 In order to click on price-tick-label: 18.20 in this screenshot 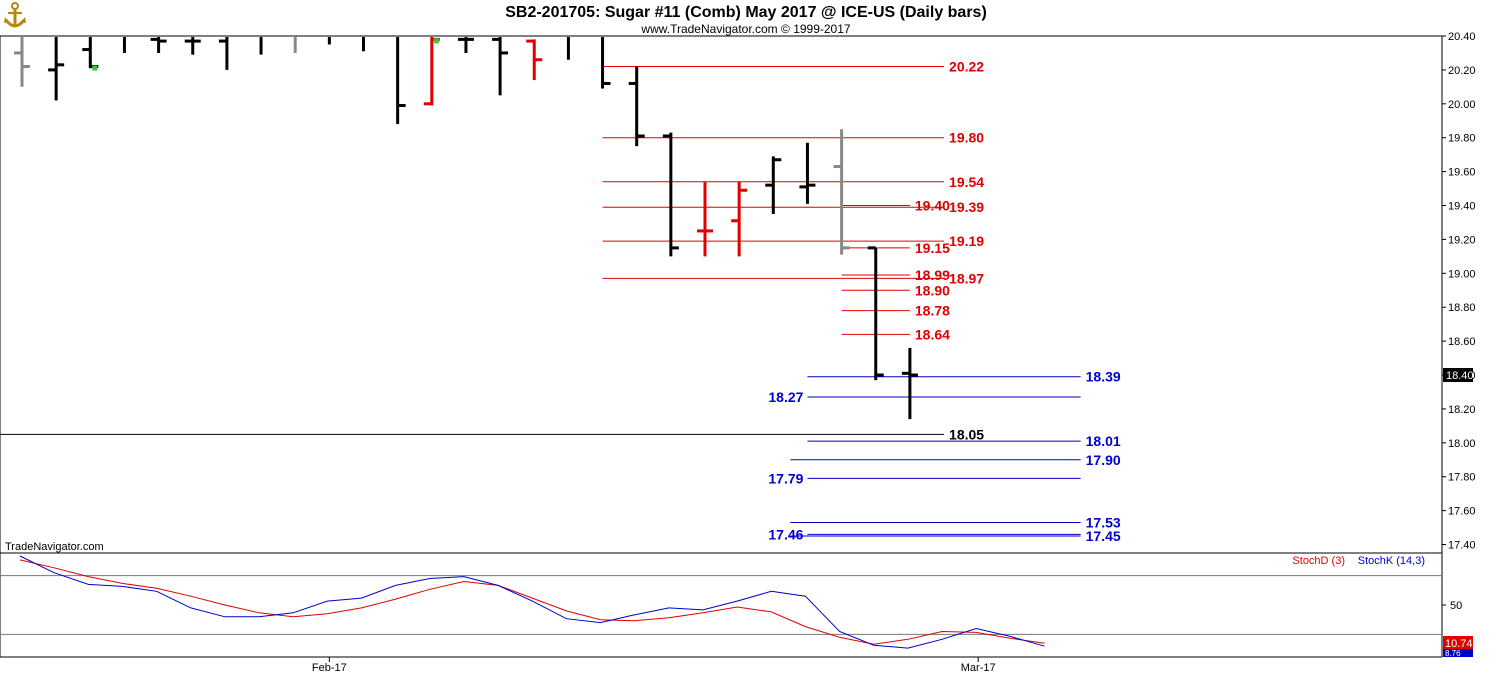, I will do `click(1462, 410)`.